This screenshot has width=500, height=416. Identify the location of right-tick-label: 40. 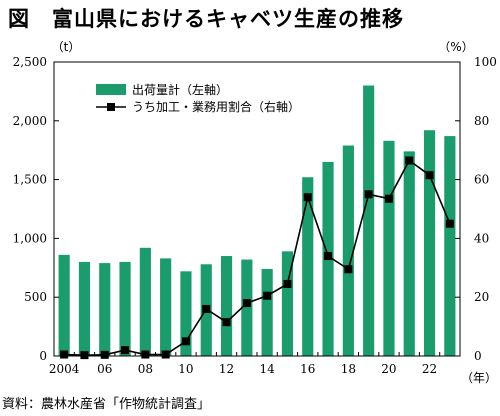
(481, 238).